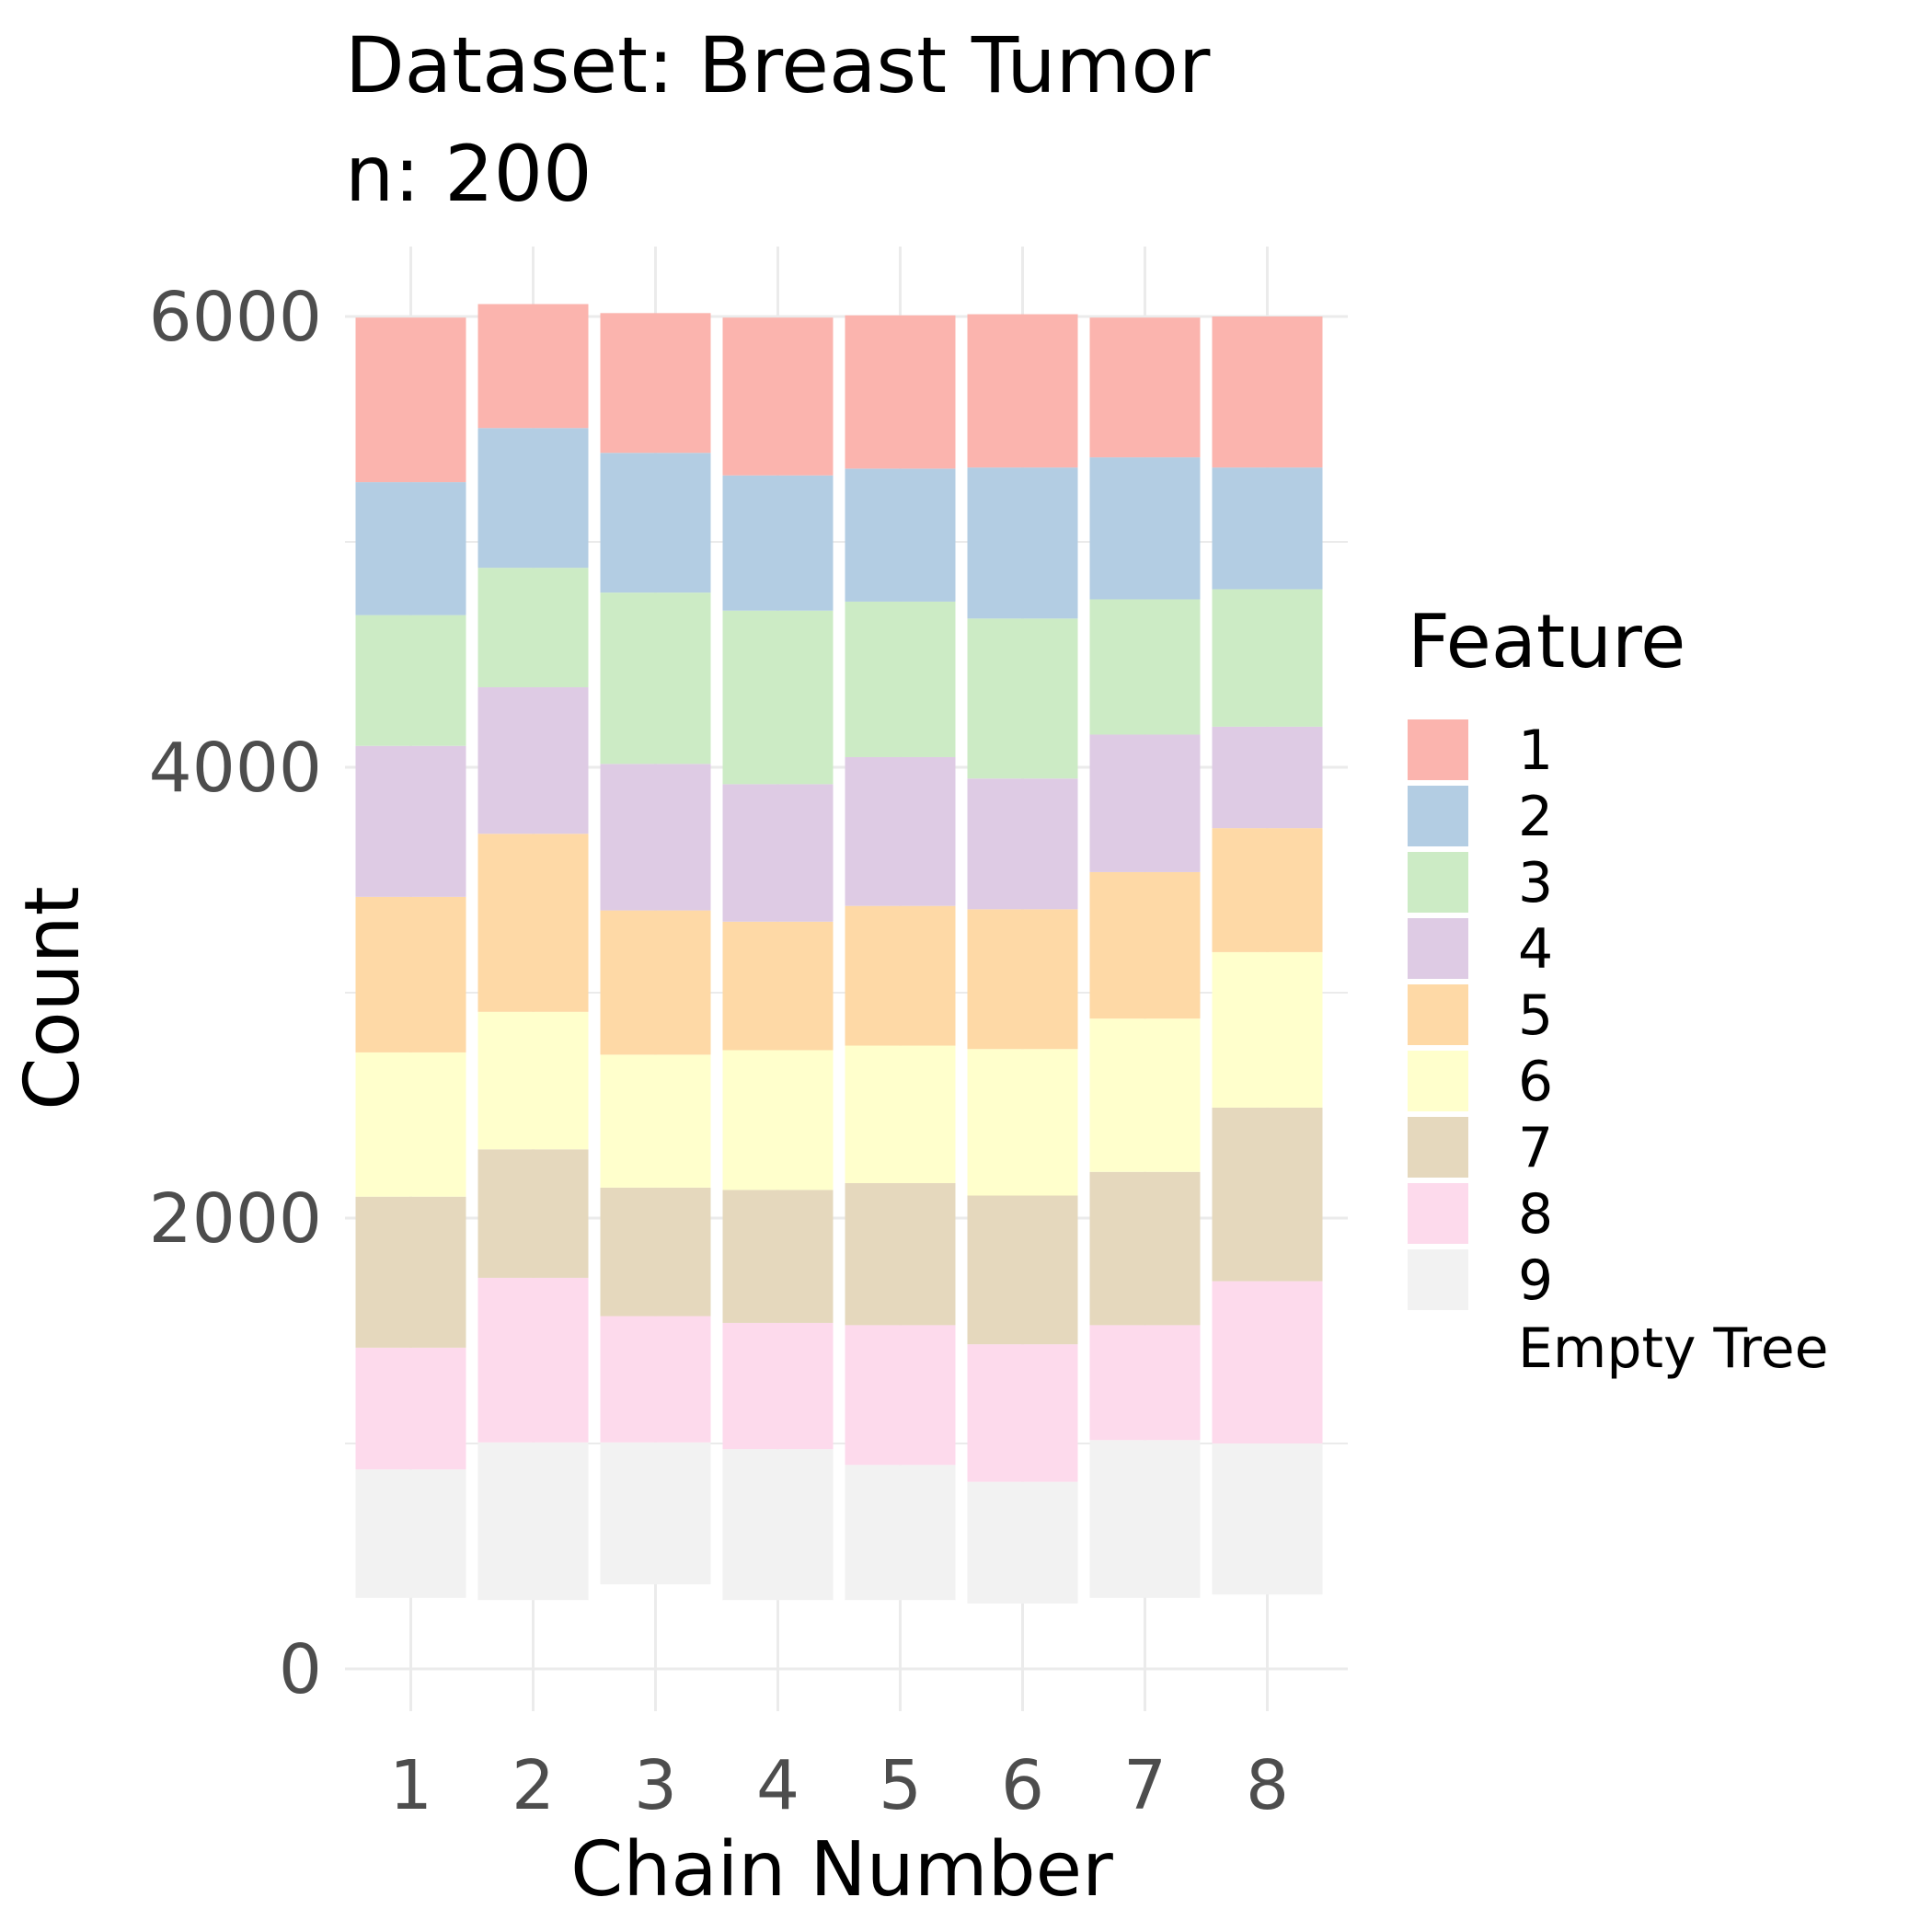 The height and width of the screenshot is (1932, 1932). Describe the element at coordinates (1535, 751) in the screenshot. I see `legend-label-1: 1` at that location.